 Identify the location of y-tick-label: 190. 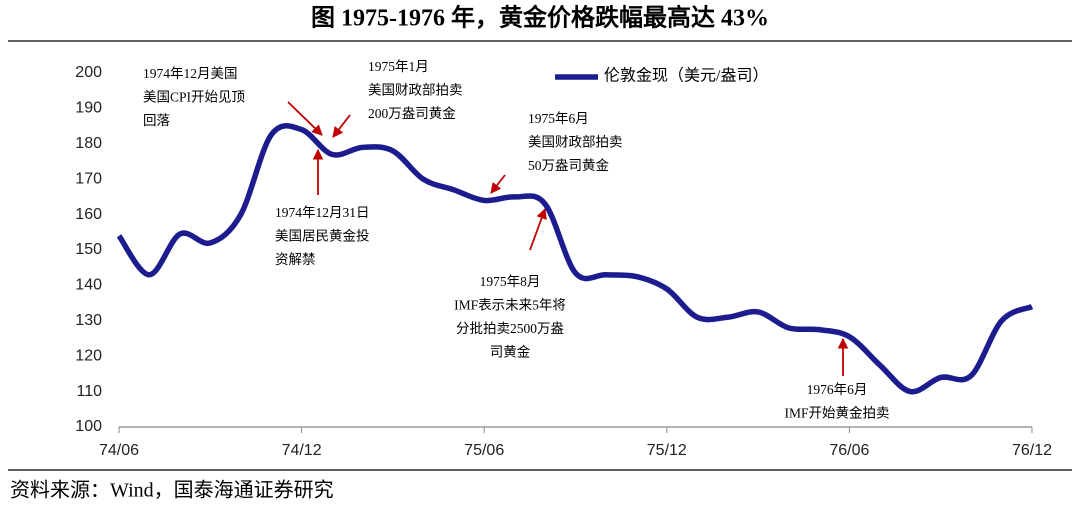
(88, 108).